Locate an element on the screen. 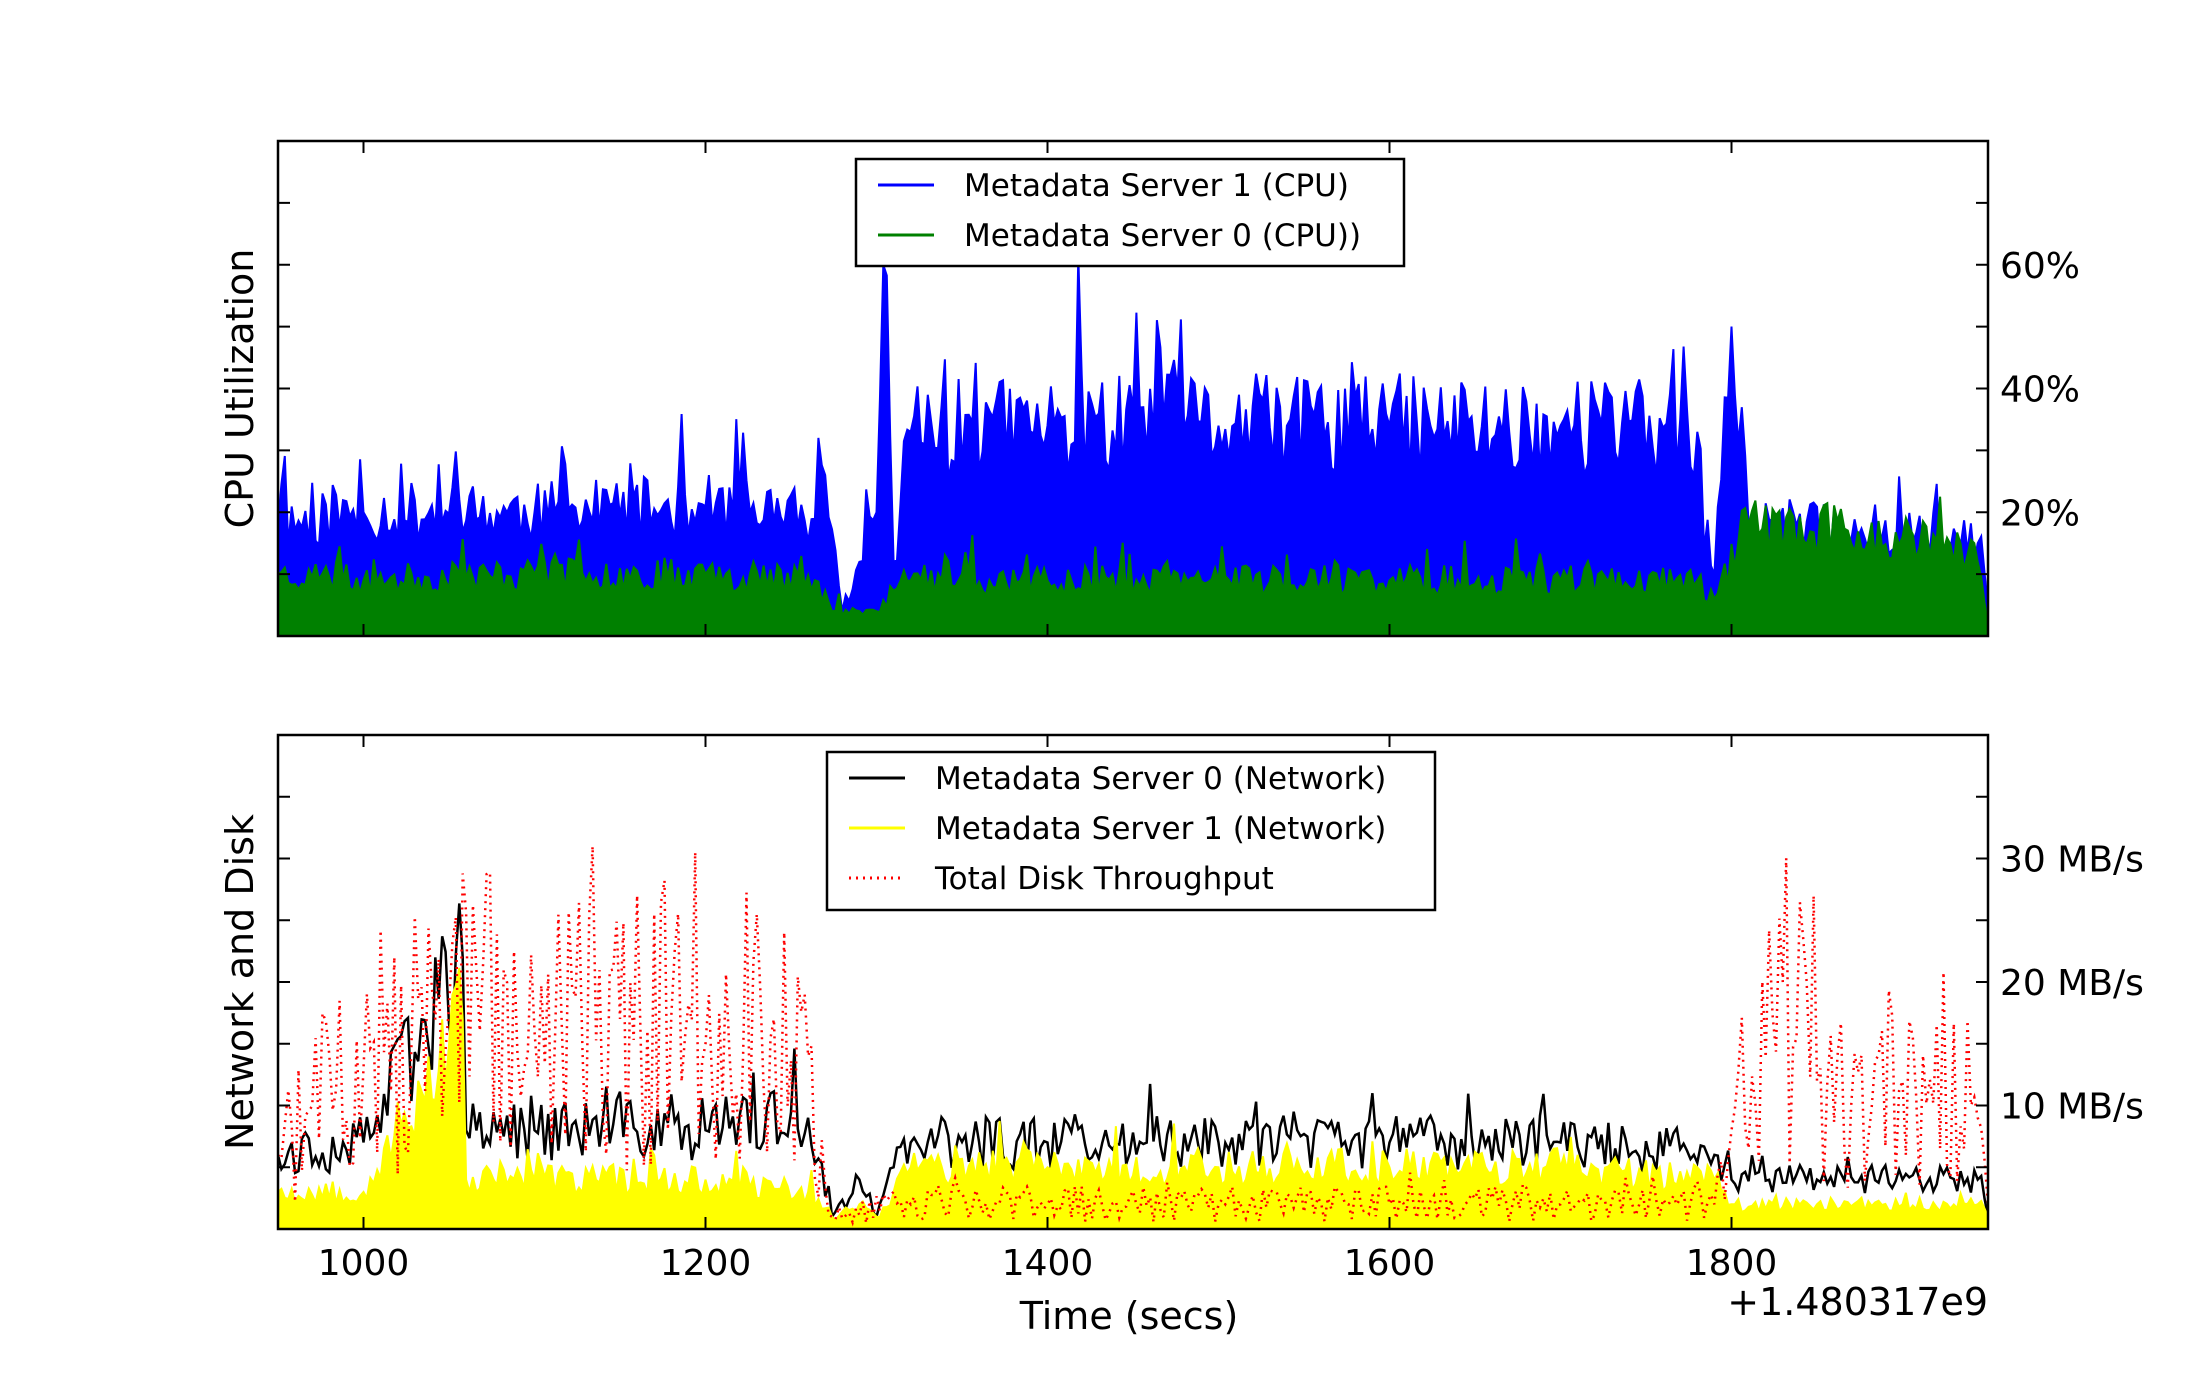 This screenshot has height=1400, width=2200. series-metadata-server-1-network-area is located at coordinates (1133, 1098).